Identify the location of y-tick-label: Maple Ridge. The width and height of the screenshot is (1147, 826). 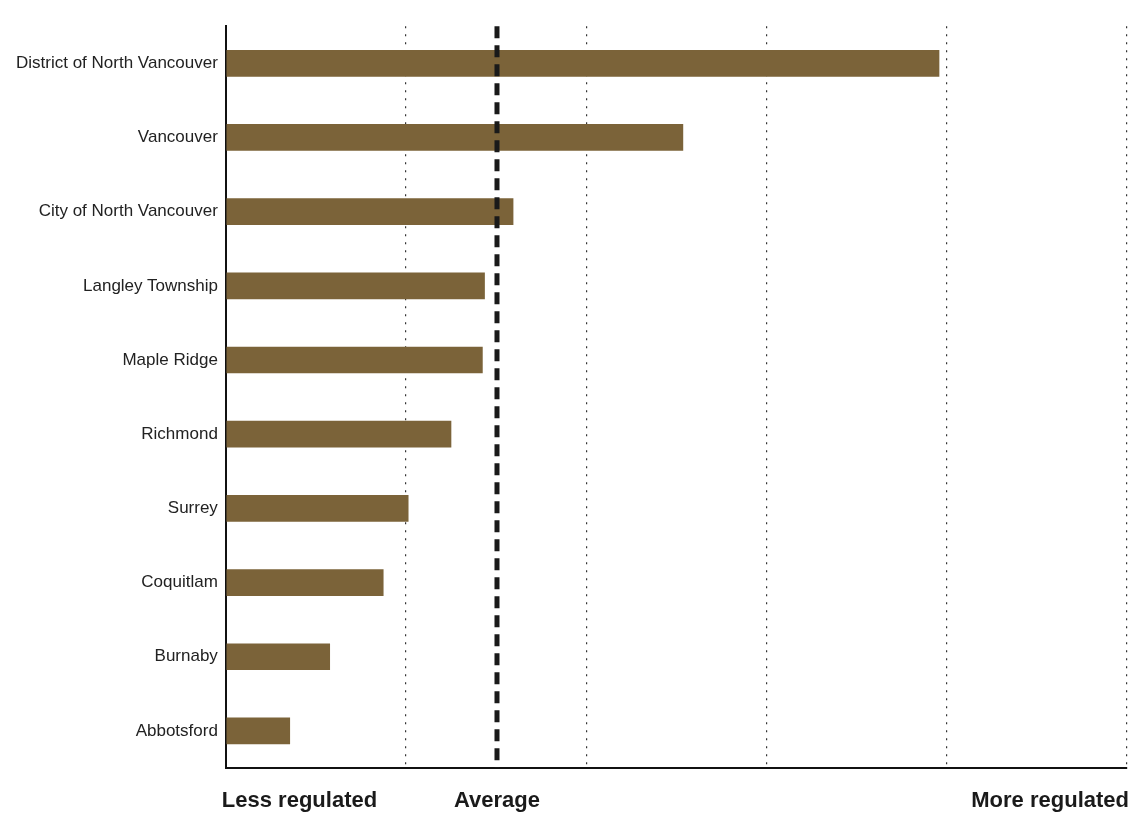
(170, 359).